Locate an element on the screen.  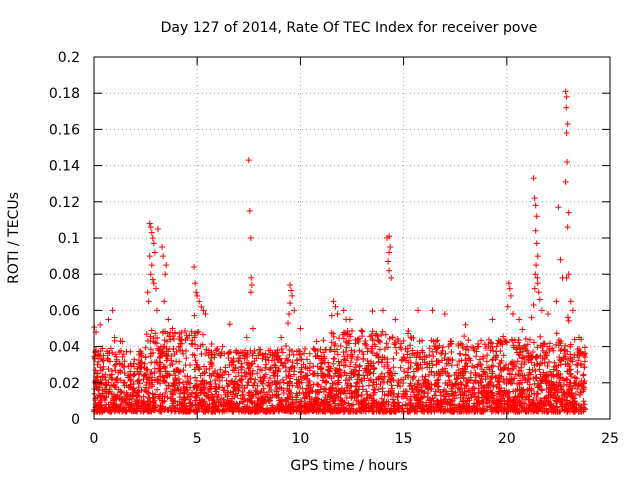
y-tick-label: 0.02 is located at coordinates (64, 384).